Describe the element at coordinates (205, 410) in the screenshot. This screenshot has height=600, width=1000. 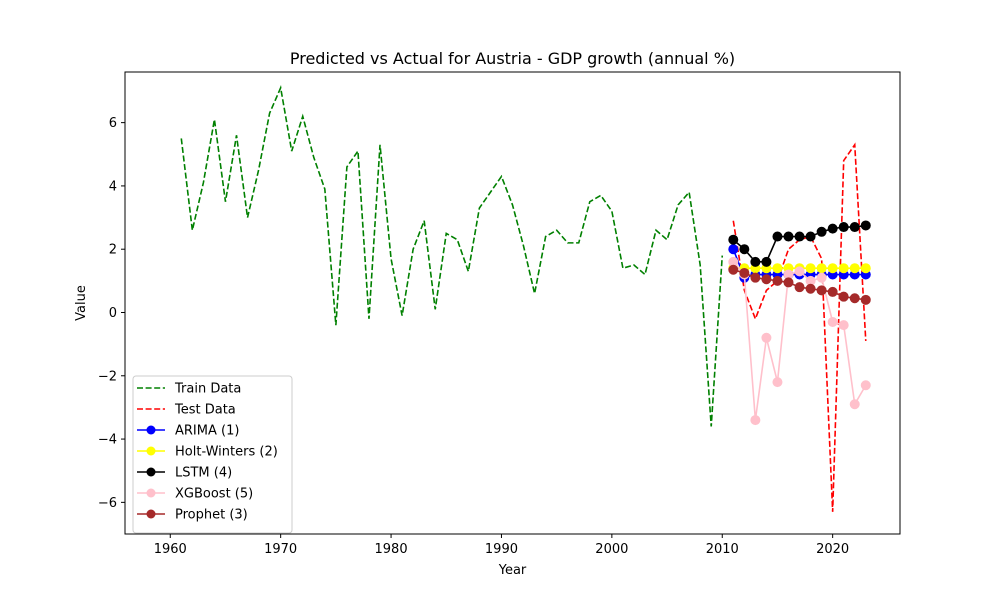
I see `legend-label: Test Data` at that location.